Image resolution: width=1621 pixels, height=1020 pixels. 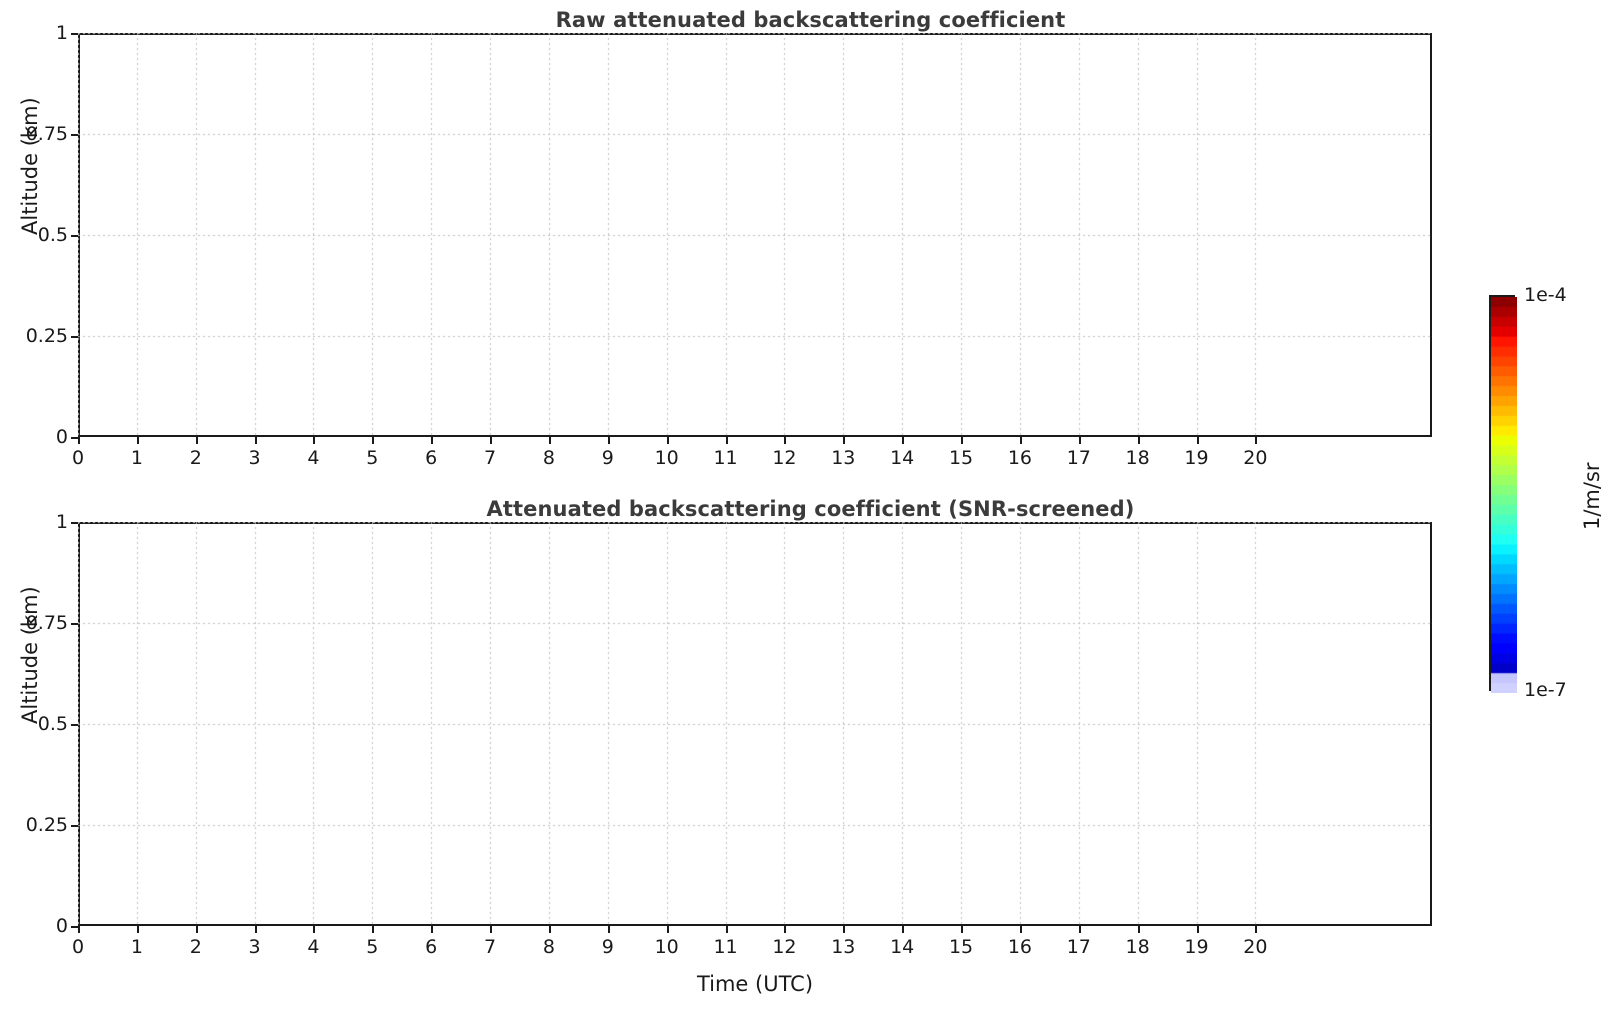 I want to click on panel2-xlabel: Time (UTC), so click(x=755, y=984).